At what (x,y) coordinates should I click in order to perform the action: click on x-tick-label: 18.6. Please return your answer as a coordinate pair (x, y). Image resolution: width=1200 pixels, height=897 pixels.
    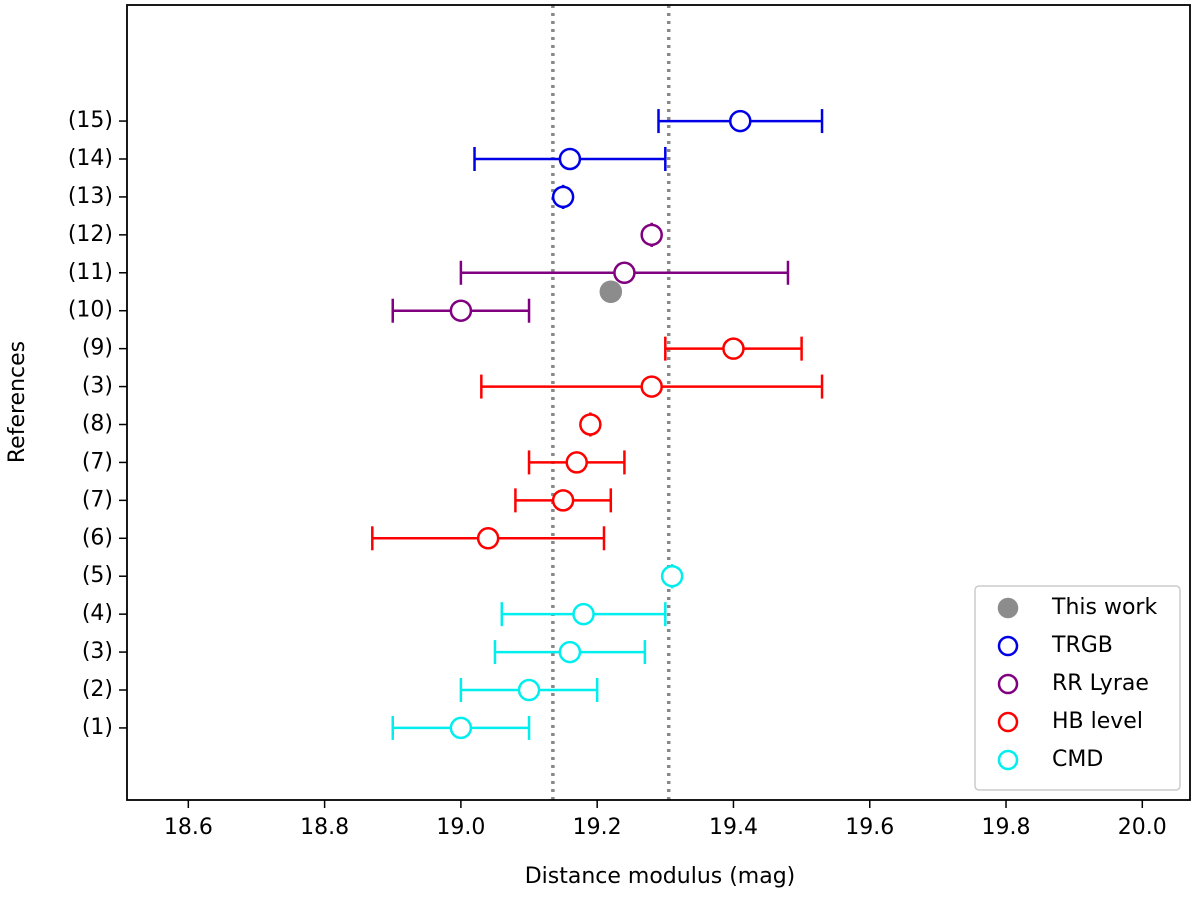
    Looking at the image, I should click on (188, 827).